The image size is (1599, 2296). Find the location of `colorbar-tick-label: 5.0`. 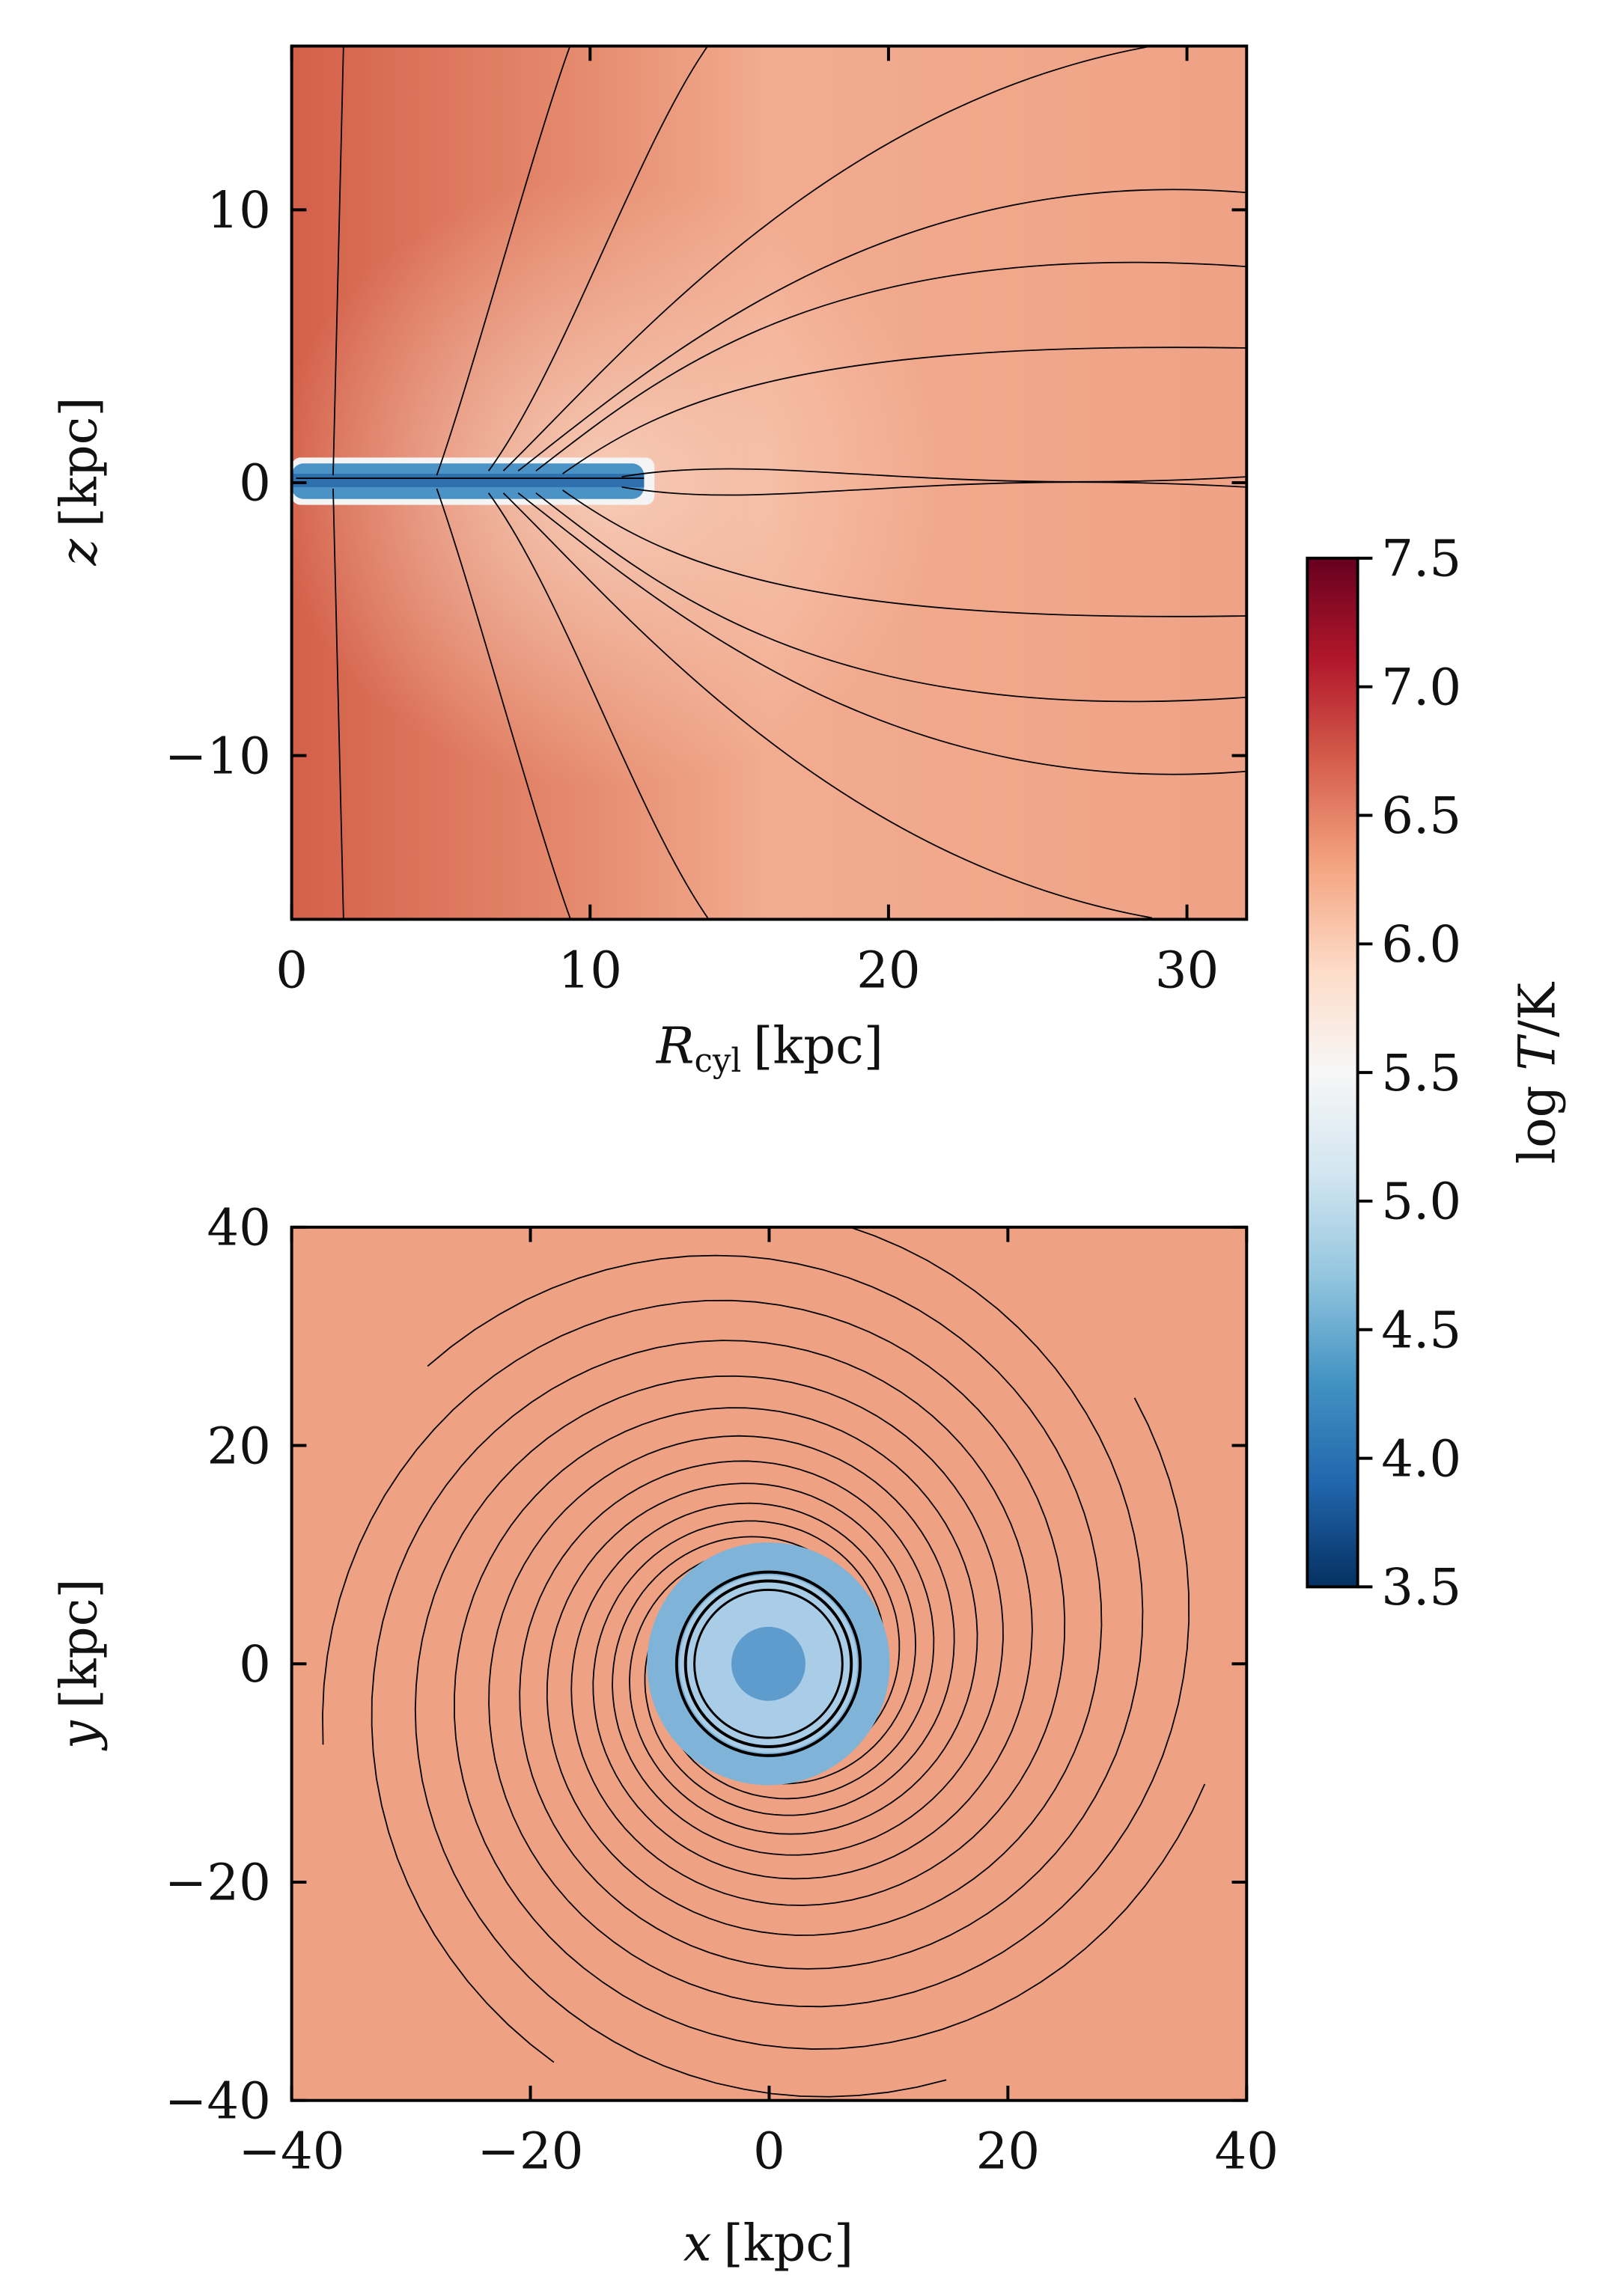

colorbar-tick-label: 5.0 is located at coordinates (1421, 1202).